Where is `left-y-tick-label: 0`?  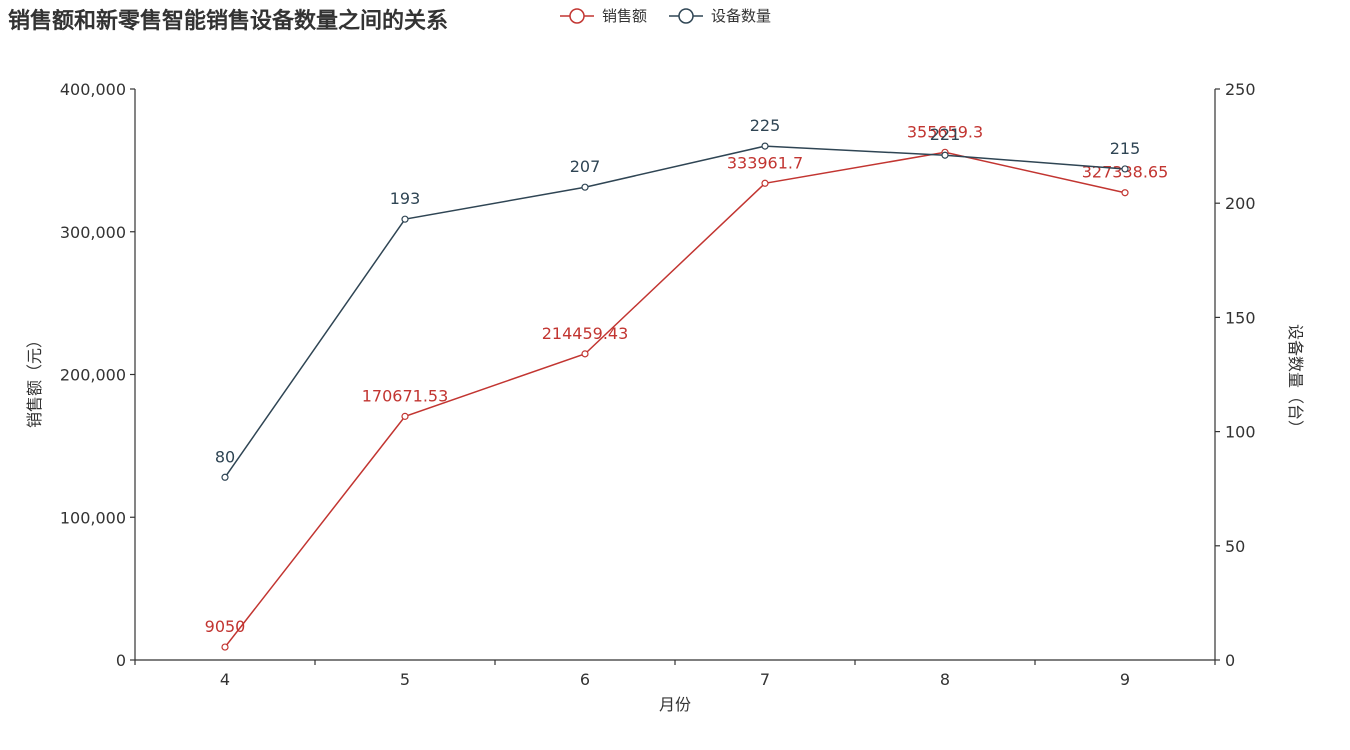
left-y-tick-label: 0 is located at coordinates (121, 660).